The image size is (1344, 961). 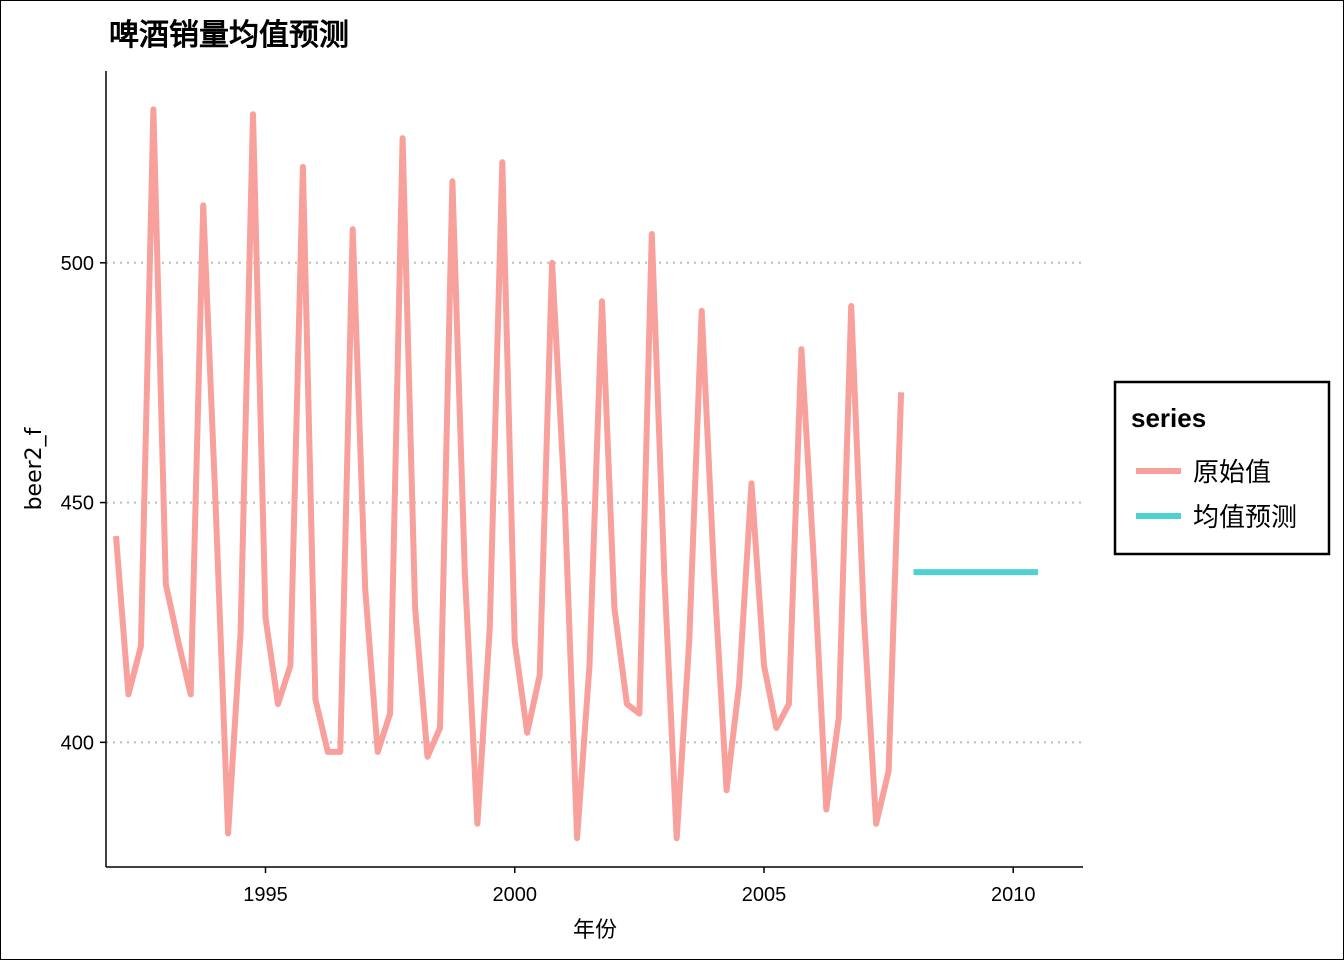 What do you see at coordinates (77, 264) in the screenshot?
I see `y-tick-label-500: 500` at bounding box center [77, 264].